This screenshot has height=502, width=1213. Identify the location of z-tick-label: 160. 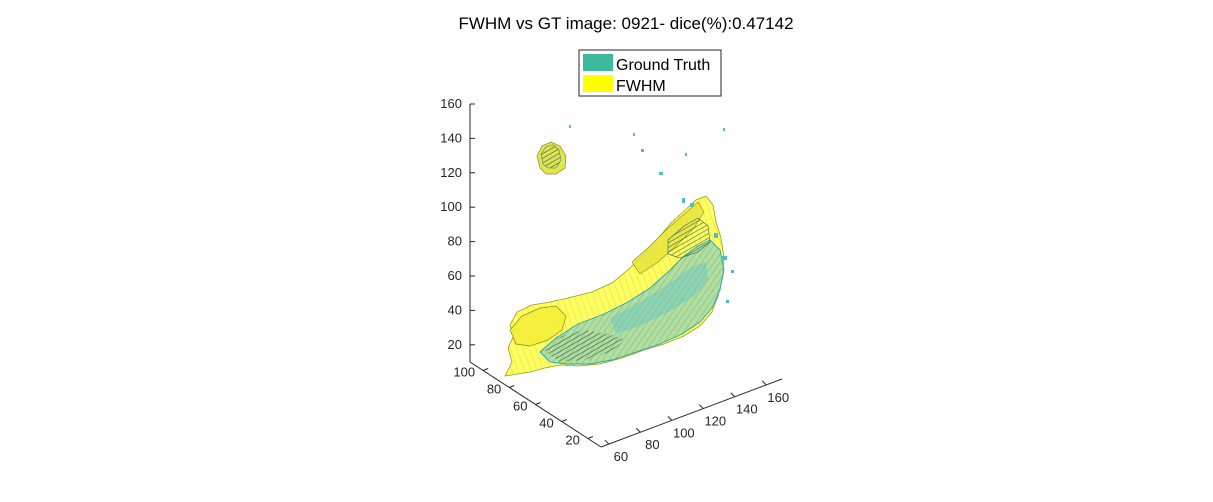
(451, 103).